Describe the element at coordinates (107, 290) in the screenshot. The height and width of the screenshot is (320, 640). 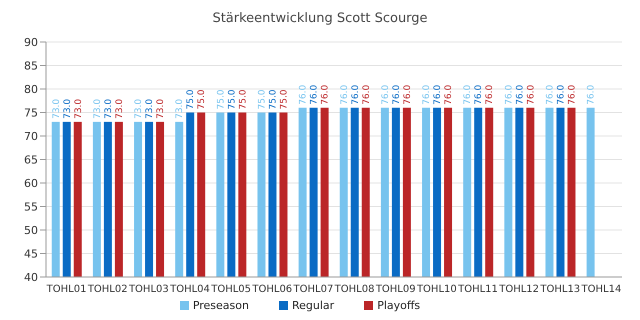
I see `x-tick-label: TOHL02` at that location.